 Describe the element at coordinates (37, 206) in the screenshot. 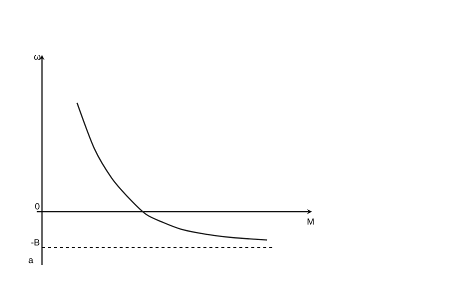

I see `ref-line-label: 0` at that location.